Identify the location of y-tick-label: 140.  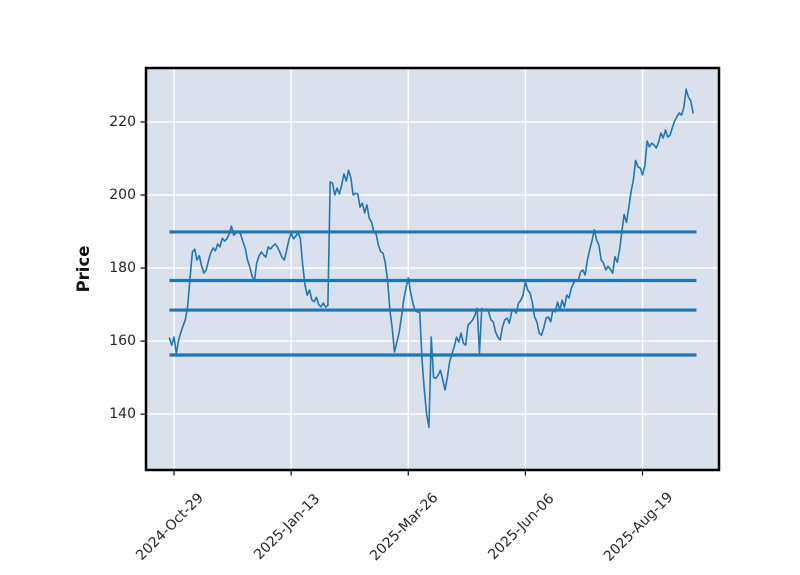
(122, 414).